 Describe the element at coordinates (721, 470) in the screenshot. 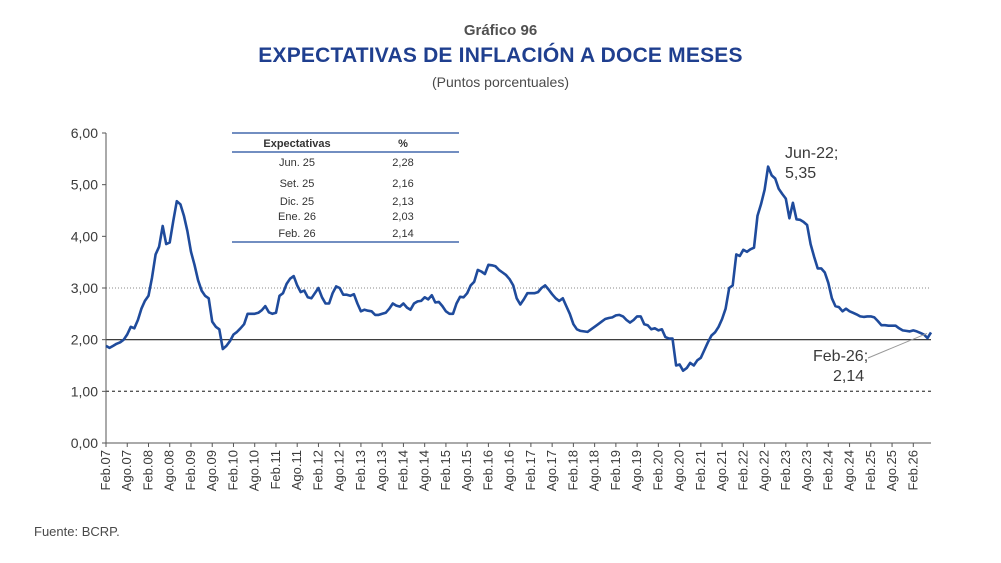

I see `x-tick-label: Ago.21` at that location.